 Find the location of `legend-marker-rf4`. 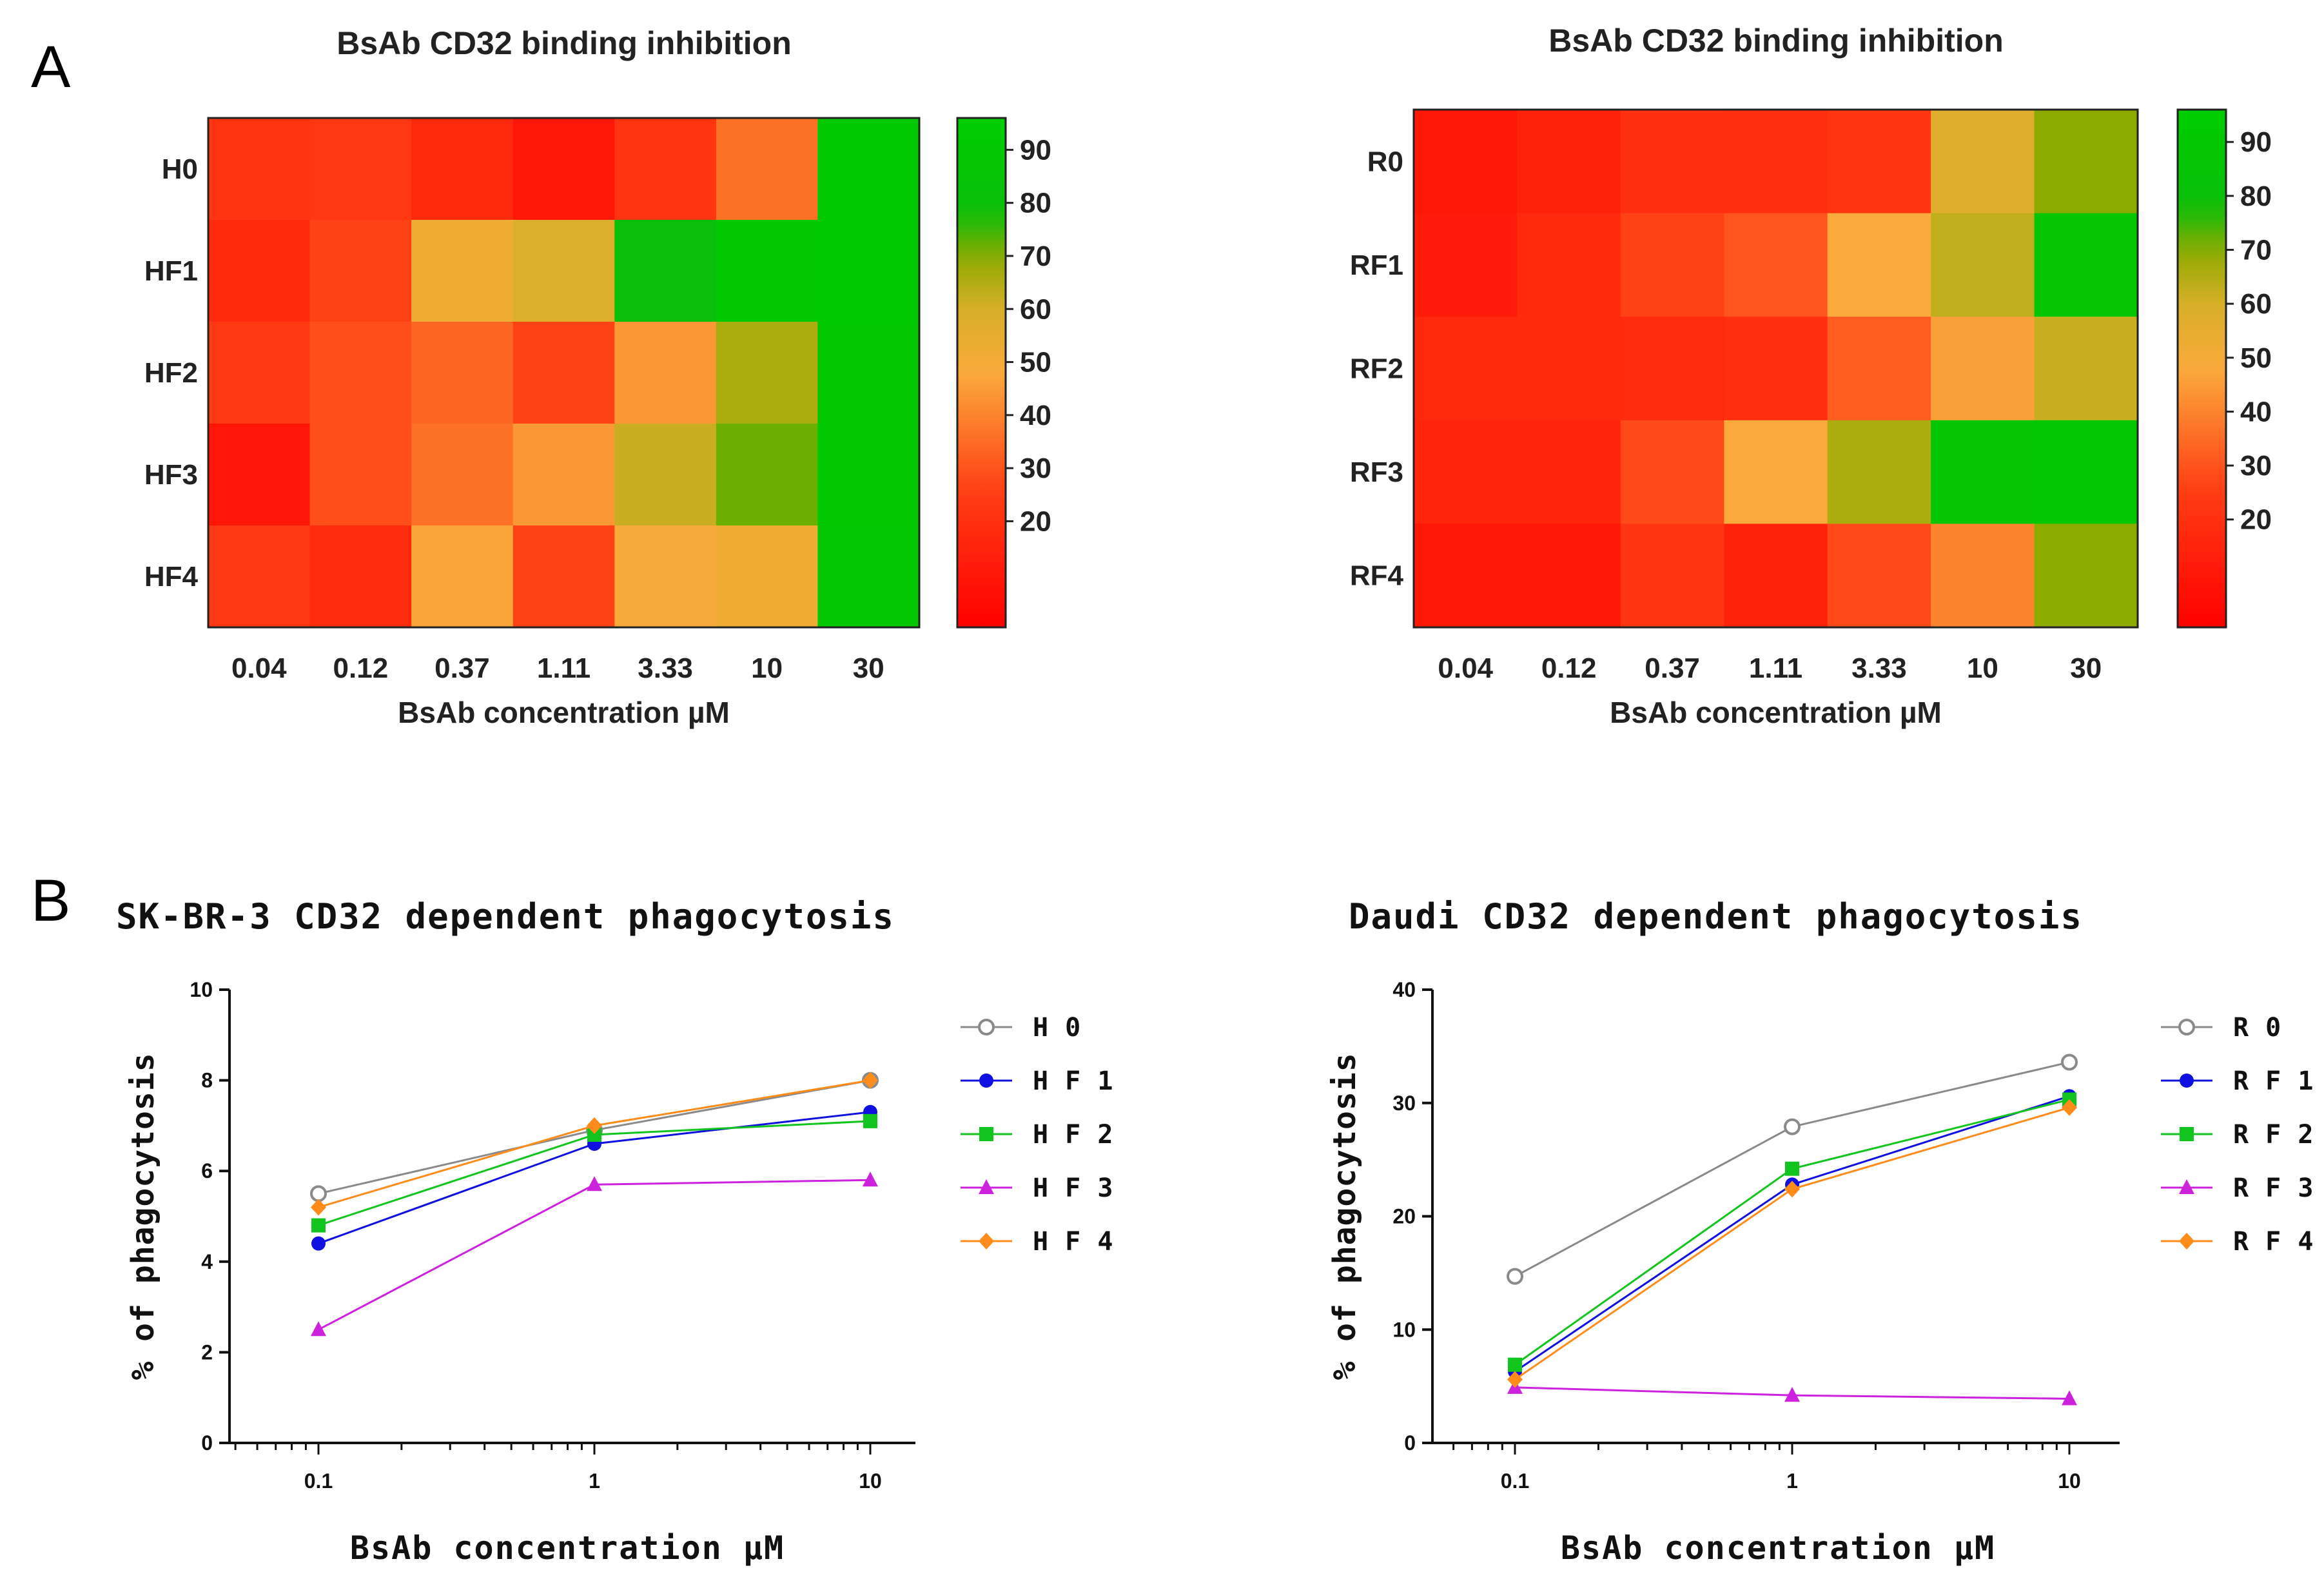

legend-marker-rf4 is located at coordinates (2186, 1241).